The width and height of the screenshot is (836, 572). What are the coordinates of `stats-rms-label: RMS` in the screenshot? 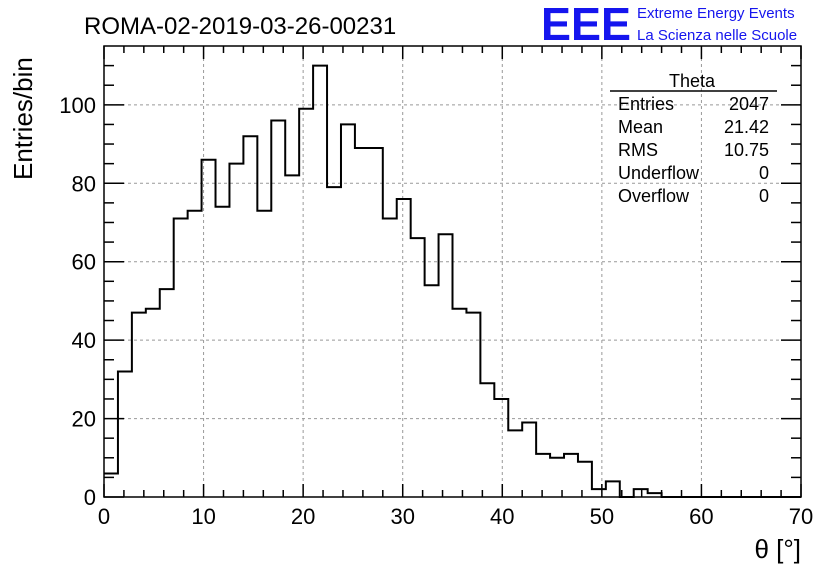 It's located at (638, 150).